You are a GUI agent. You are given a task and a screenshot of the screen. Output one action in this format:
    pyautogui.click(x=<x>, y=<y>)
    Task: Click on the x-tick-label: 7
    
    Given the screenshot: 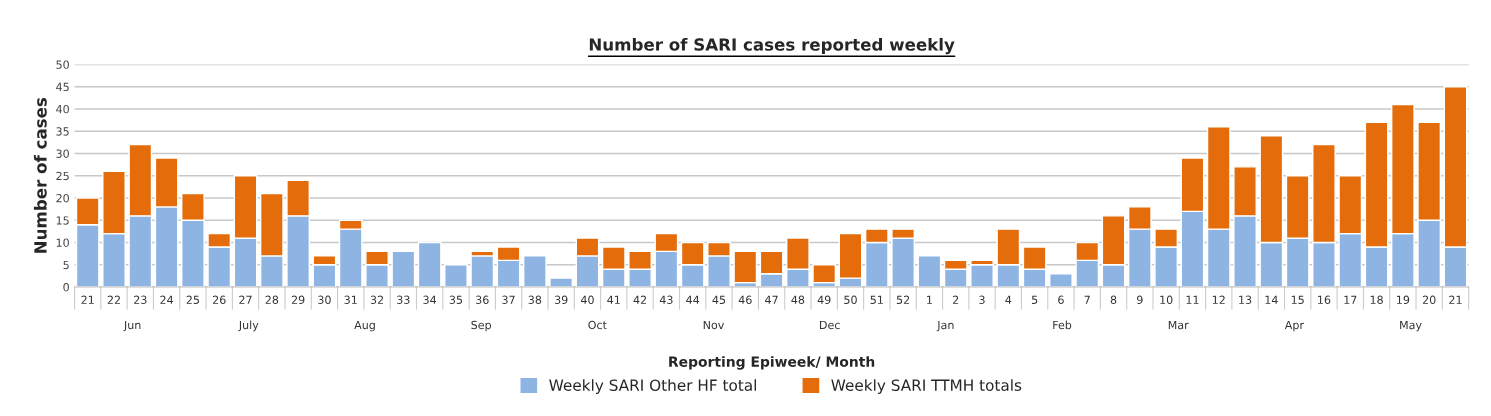 What is the action you would take?
    pyautogui.click(x=1087, y=299)
    